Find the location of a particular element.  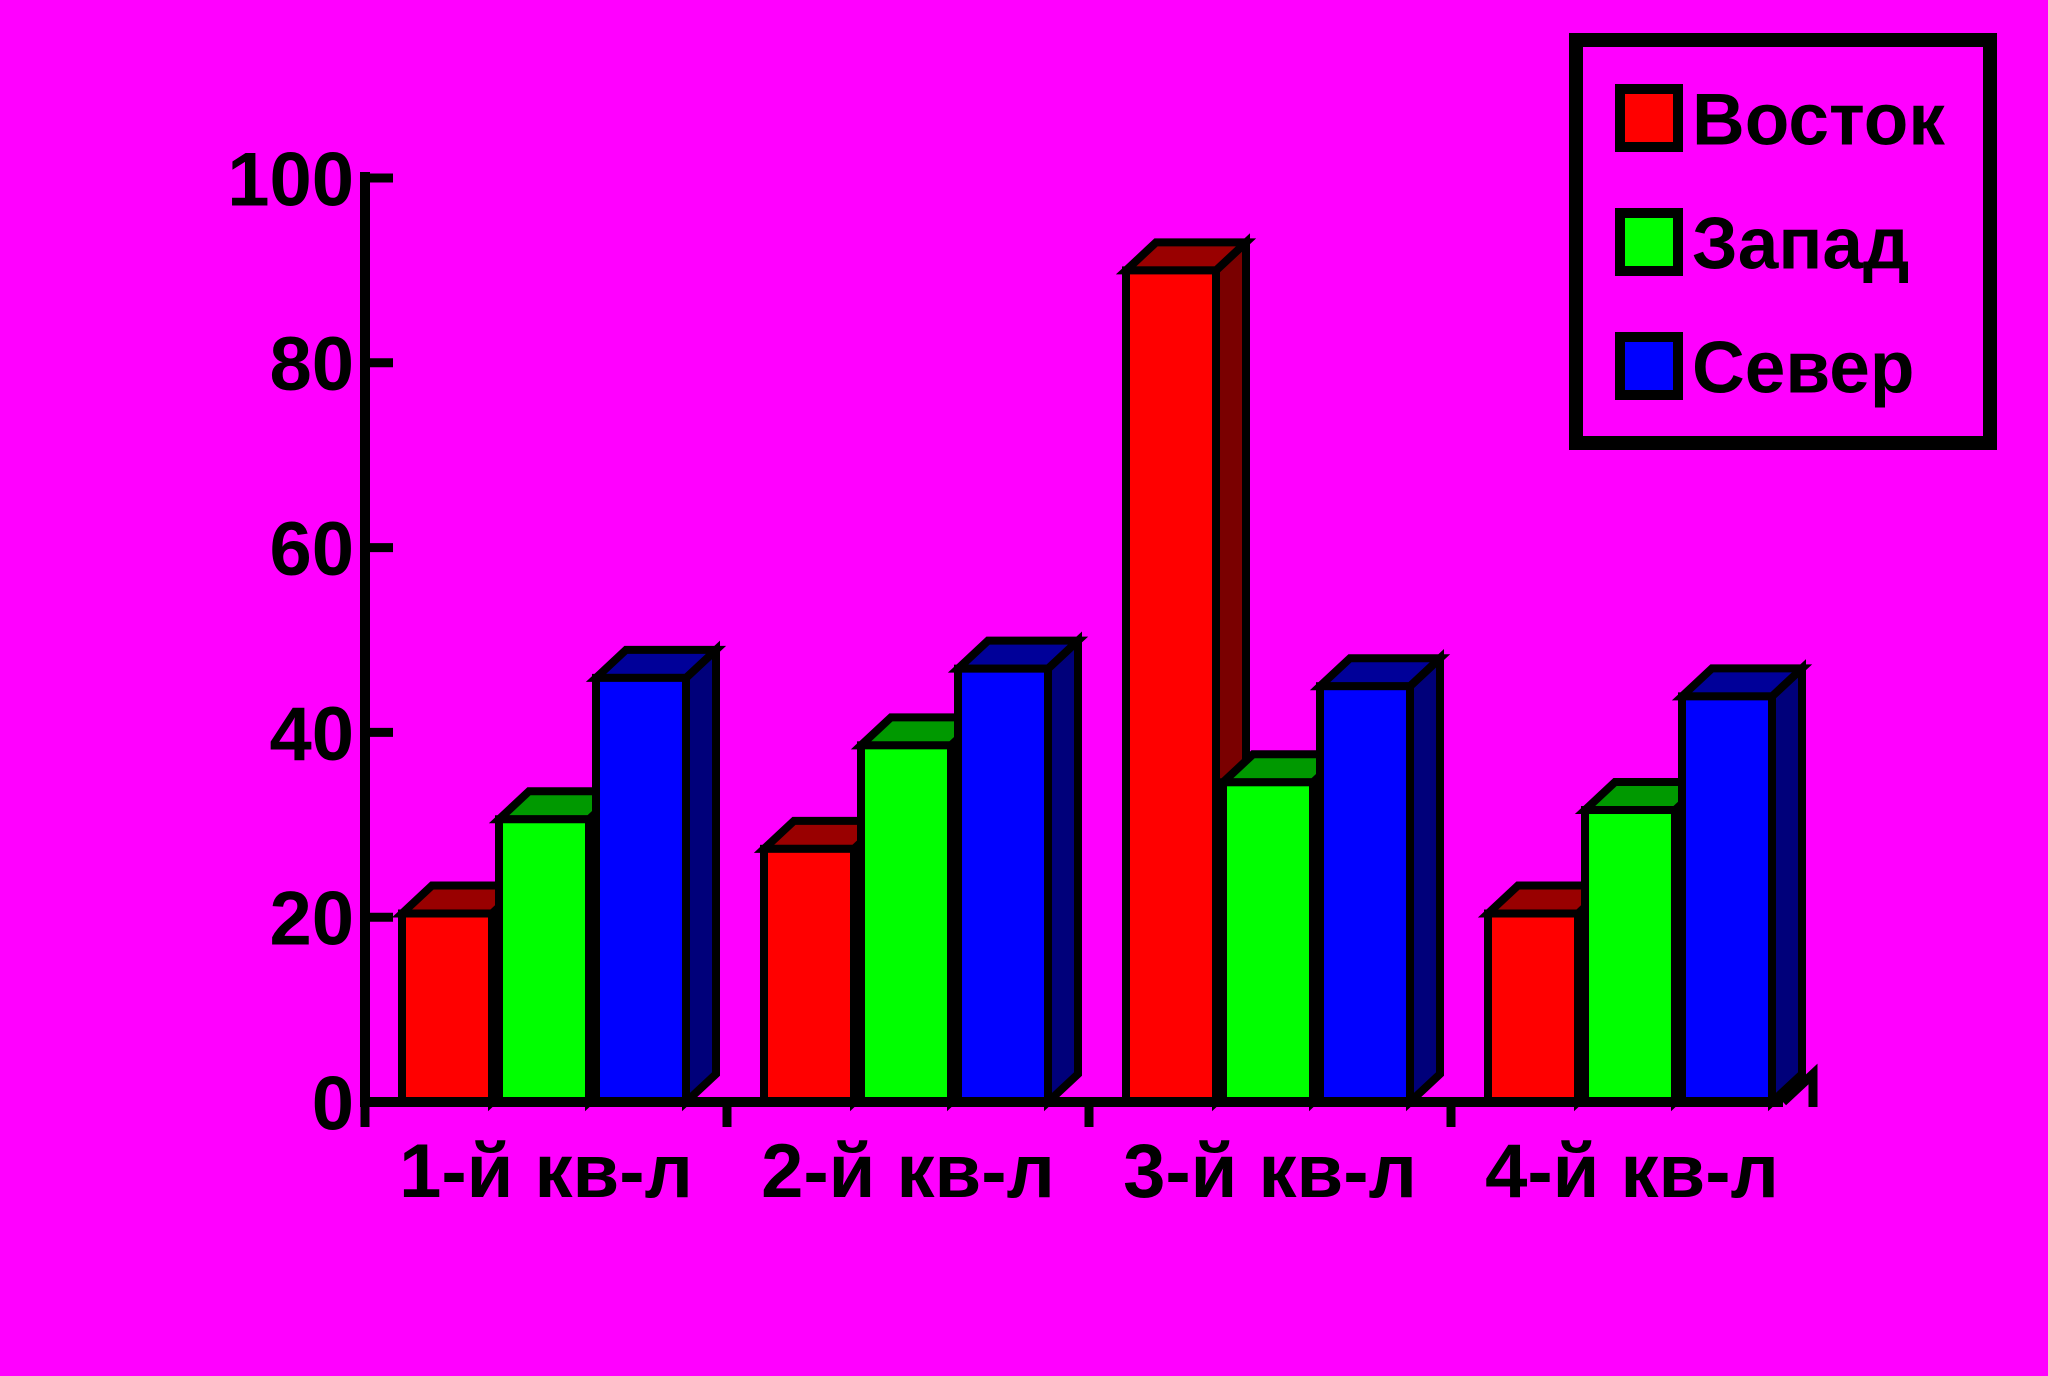

legend-item-east: Восток is located at coordinates (1780, 119).